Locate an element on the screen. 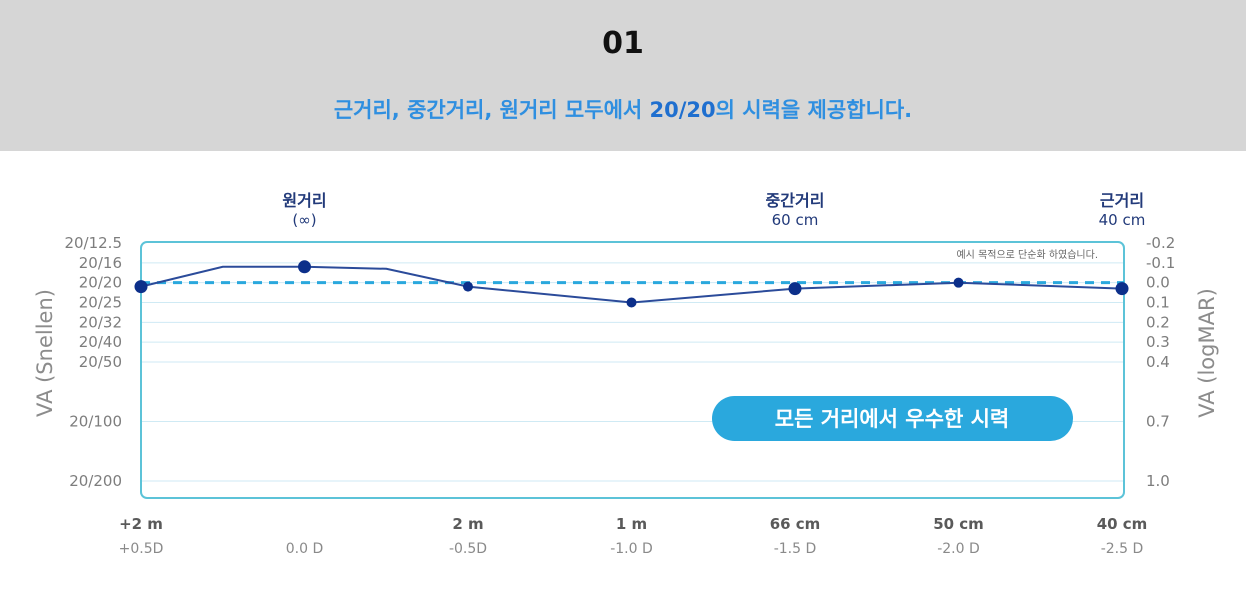 This screenshot has width=1246, height=612. y-tick-right: 0.4 is located at coordinates (1158, 362).